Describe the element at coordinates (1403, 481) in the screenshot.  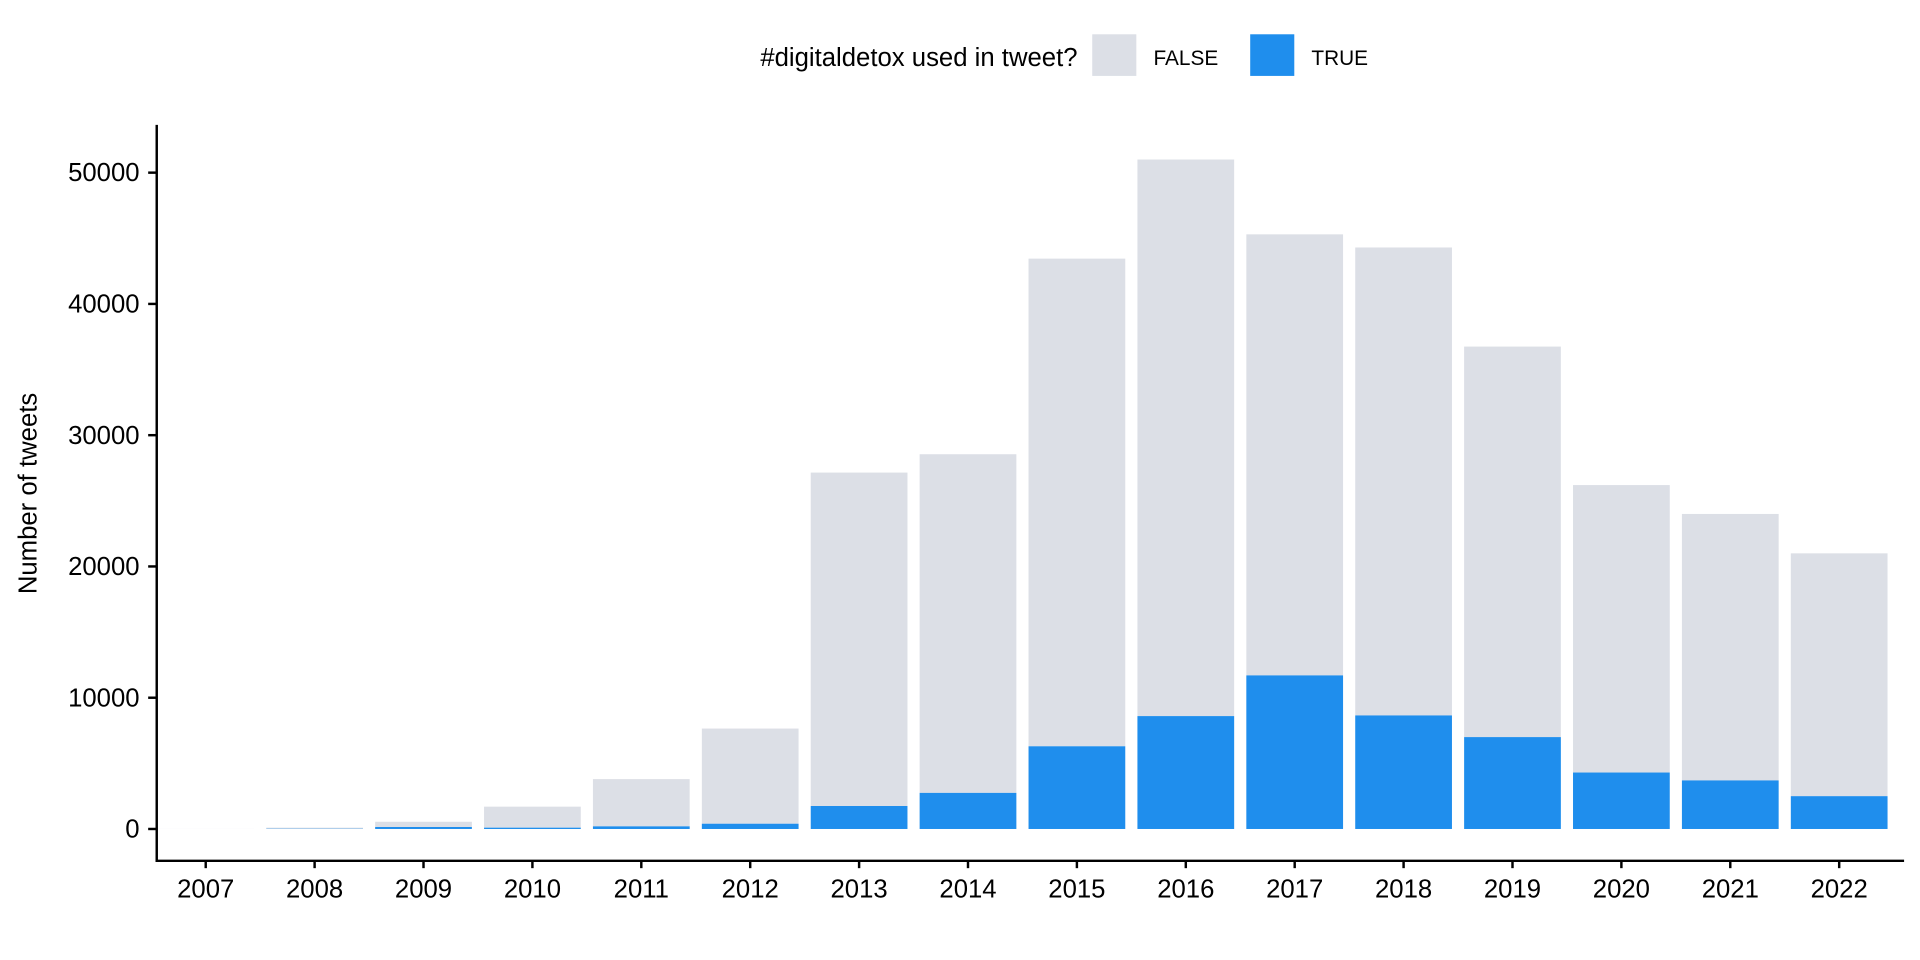
I see `bar-false-2018` at that location.